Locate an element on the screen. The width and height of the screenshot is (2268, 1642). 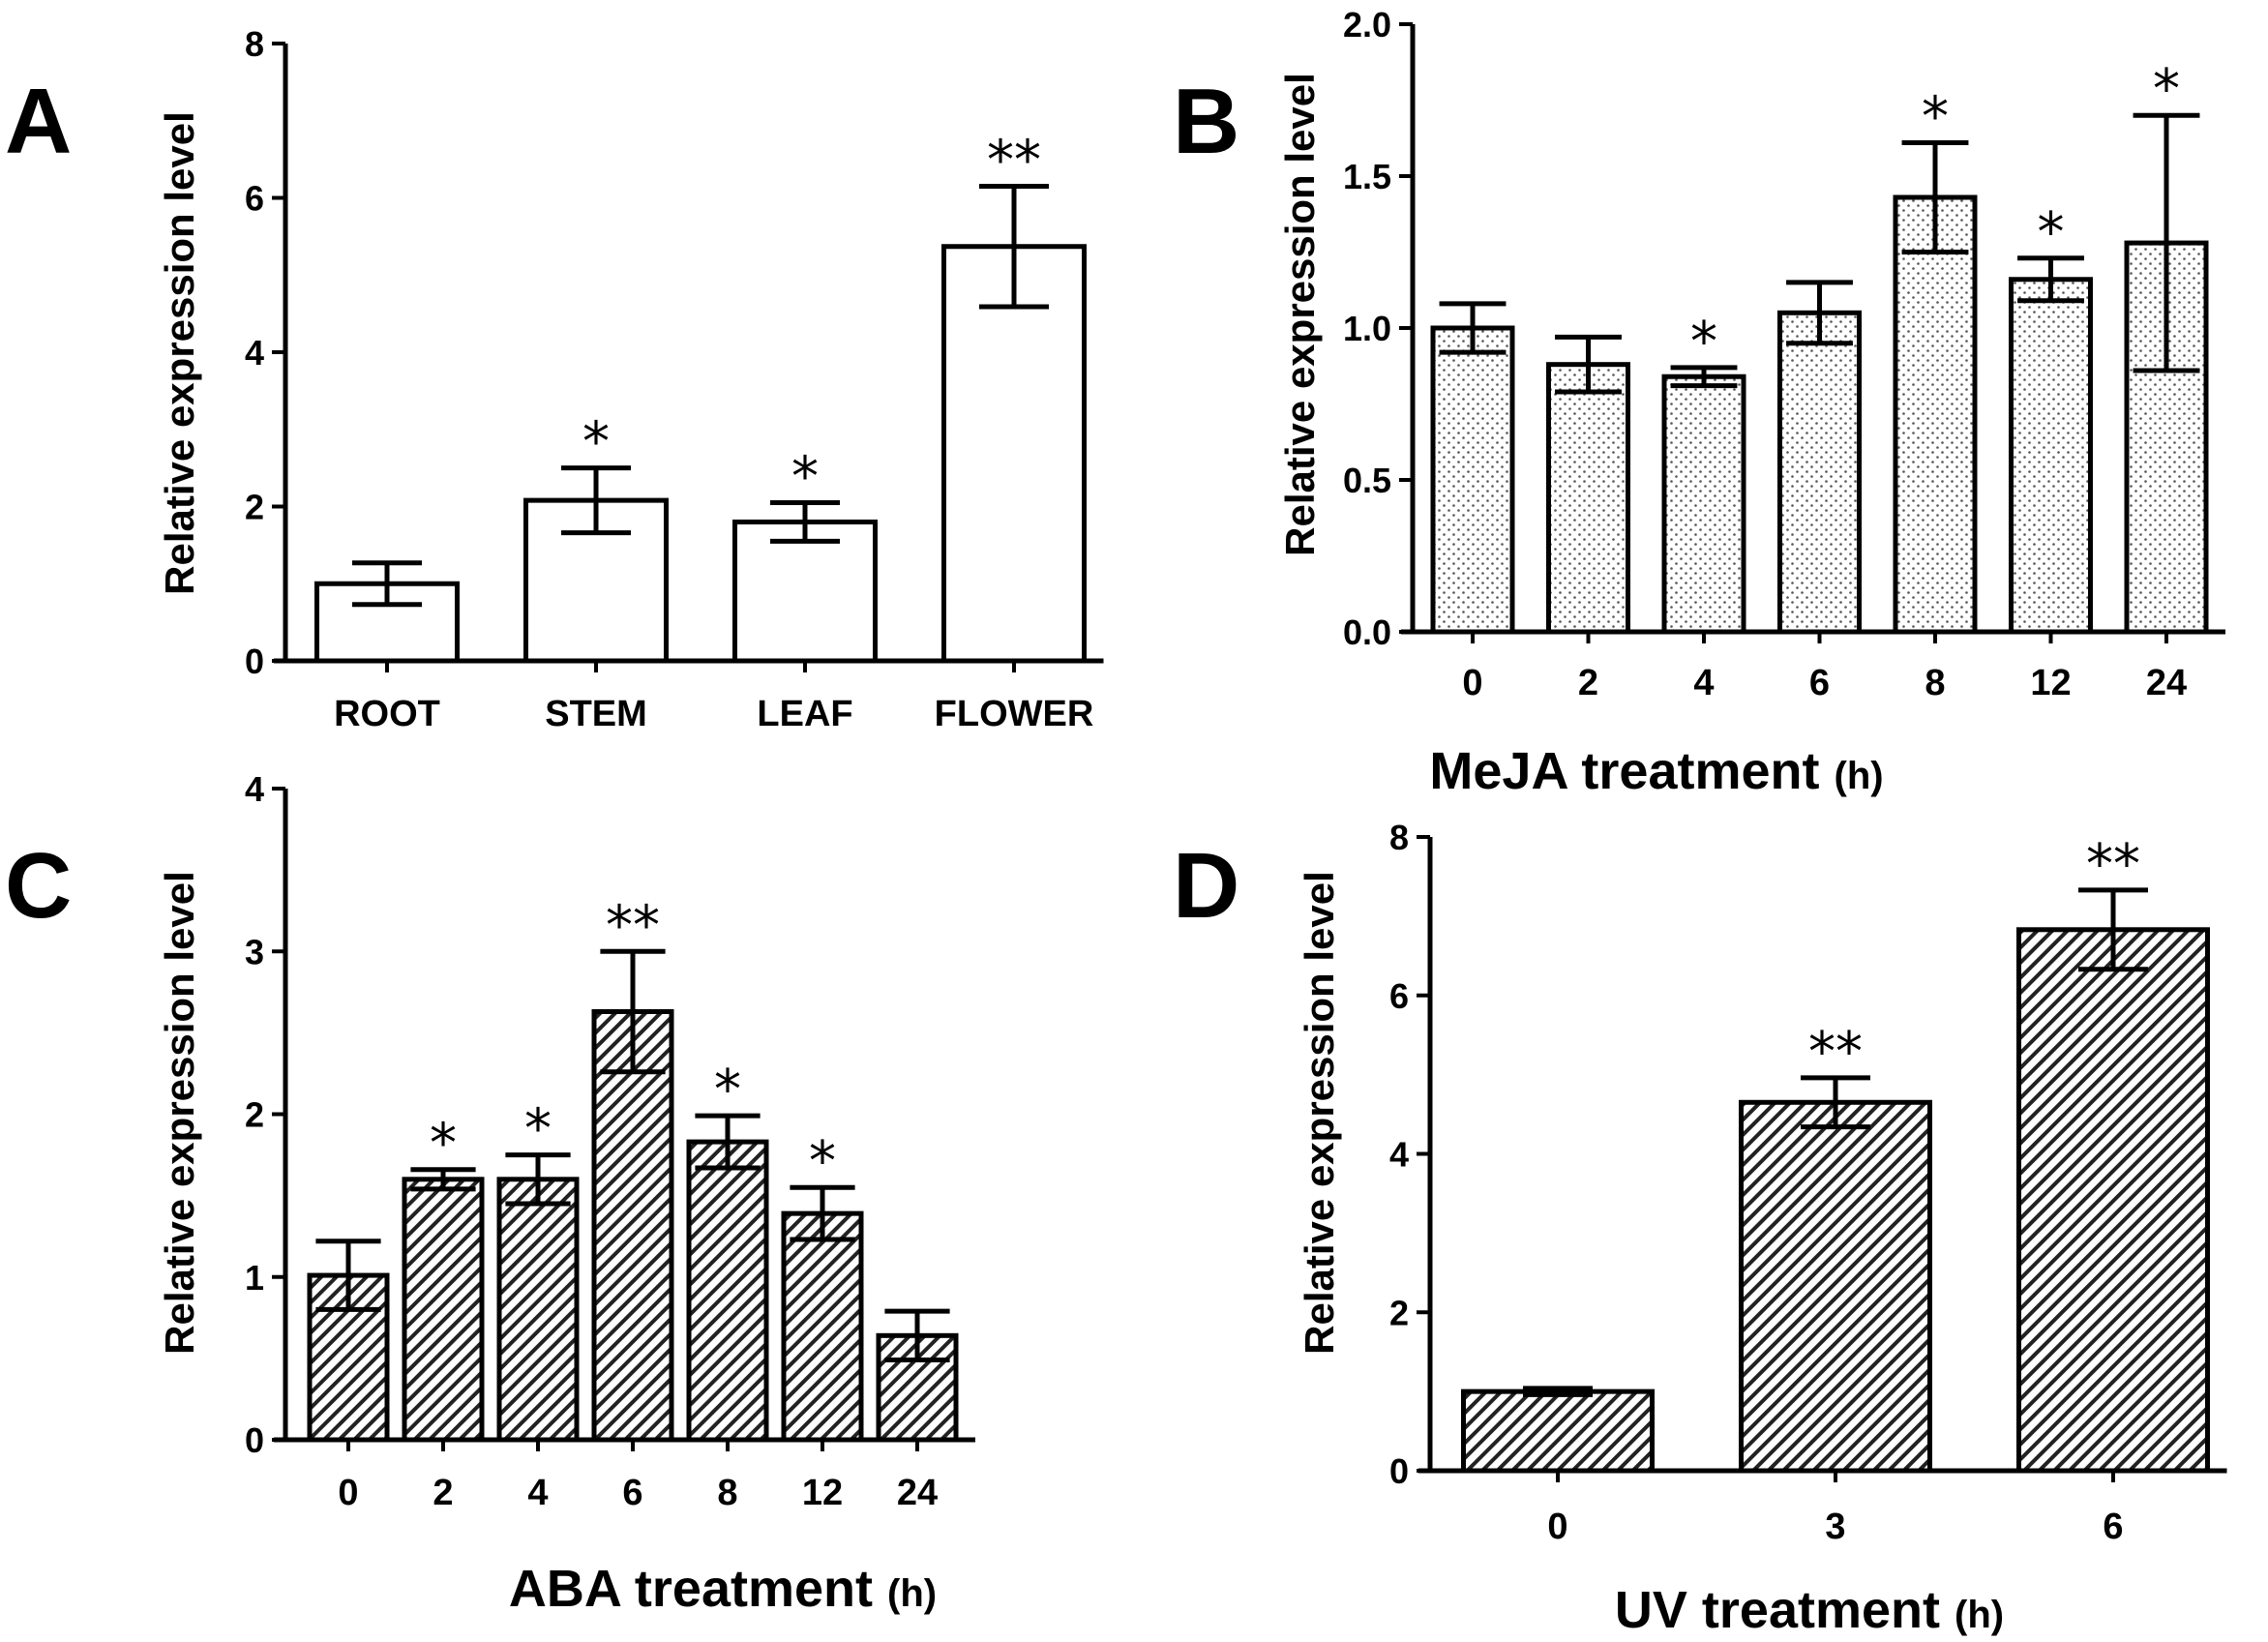
panel-d-x-axis-title-unit: (h) is located at coordinates (1979, 1615).